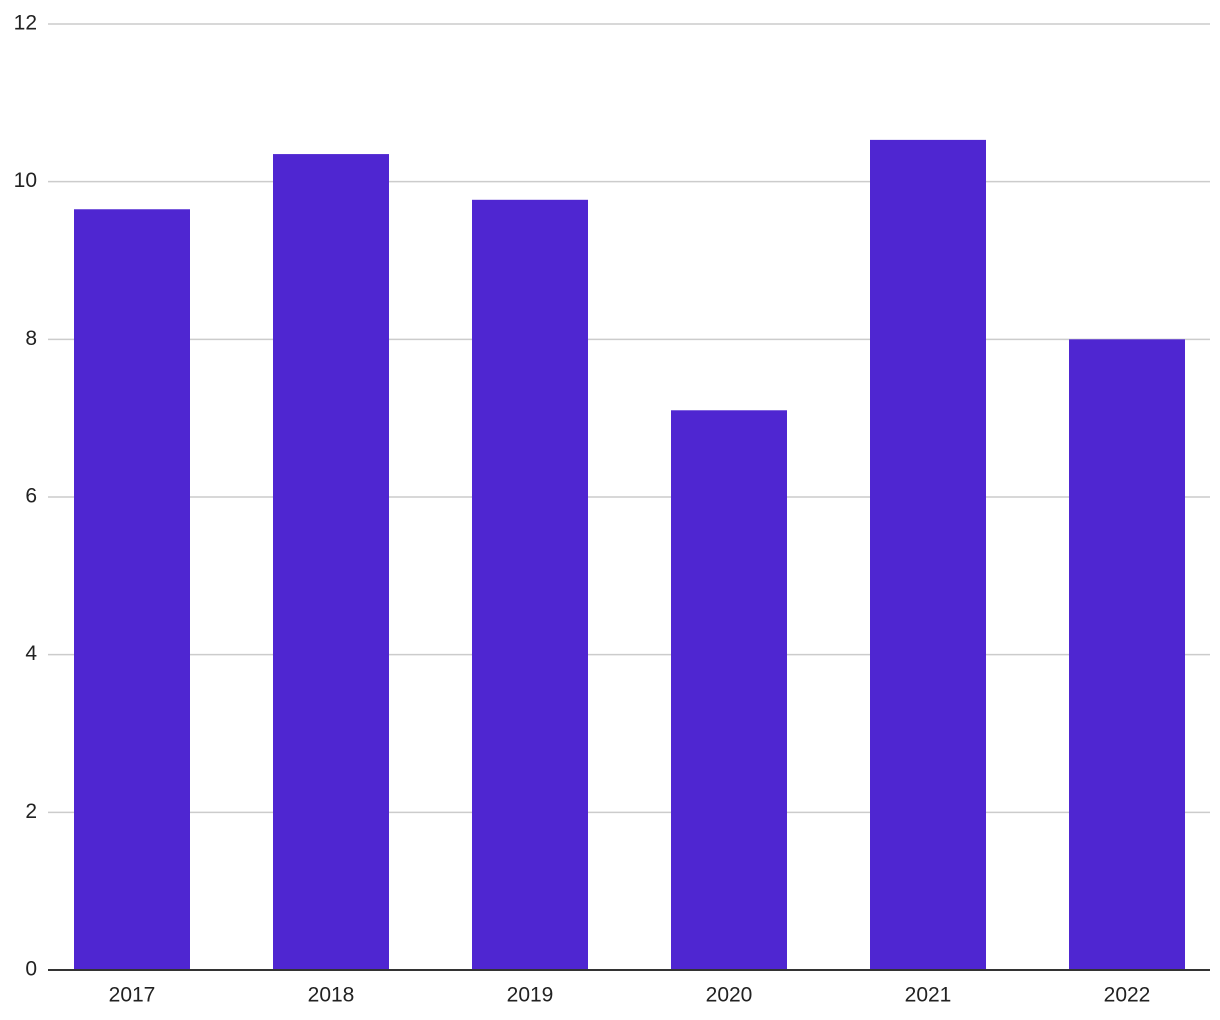  What do you see at coordinates (132, 995) in the screenshot?
I see `x-tick-label: 2017` at bounding box center [132, 995].